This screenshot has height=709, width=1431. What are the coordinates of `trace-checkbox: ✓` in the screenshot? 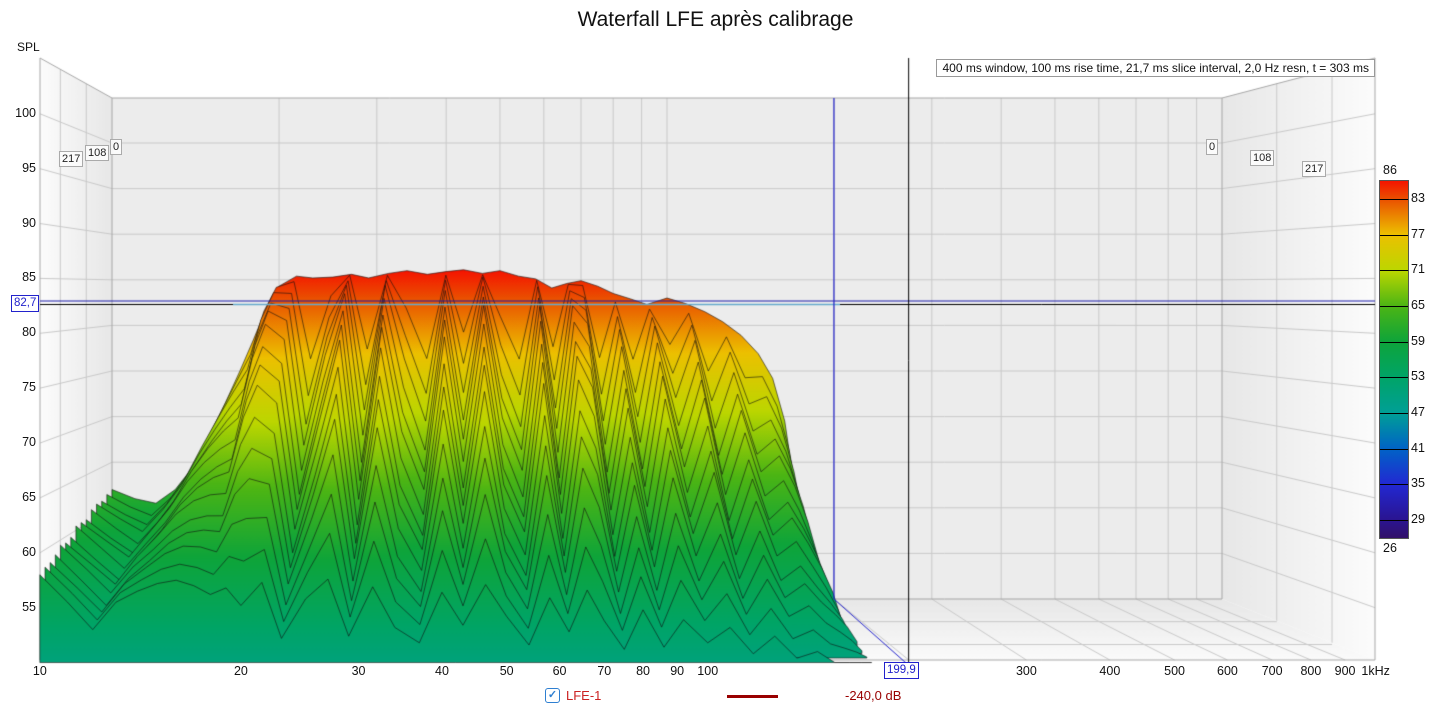 It's located at (552, 695).